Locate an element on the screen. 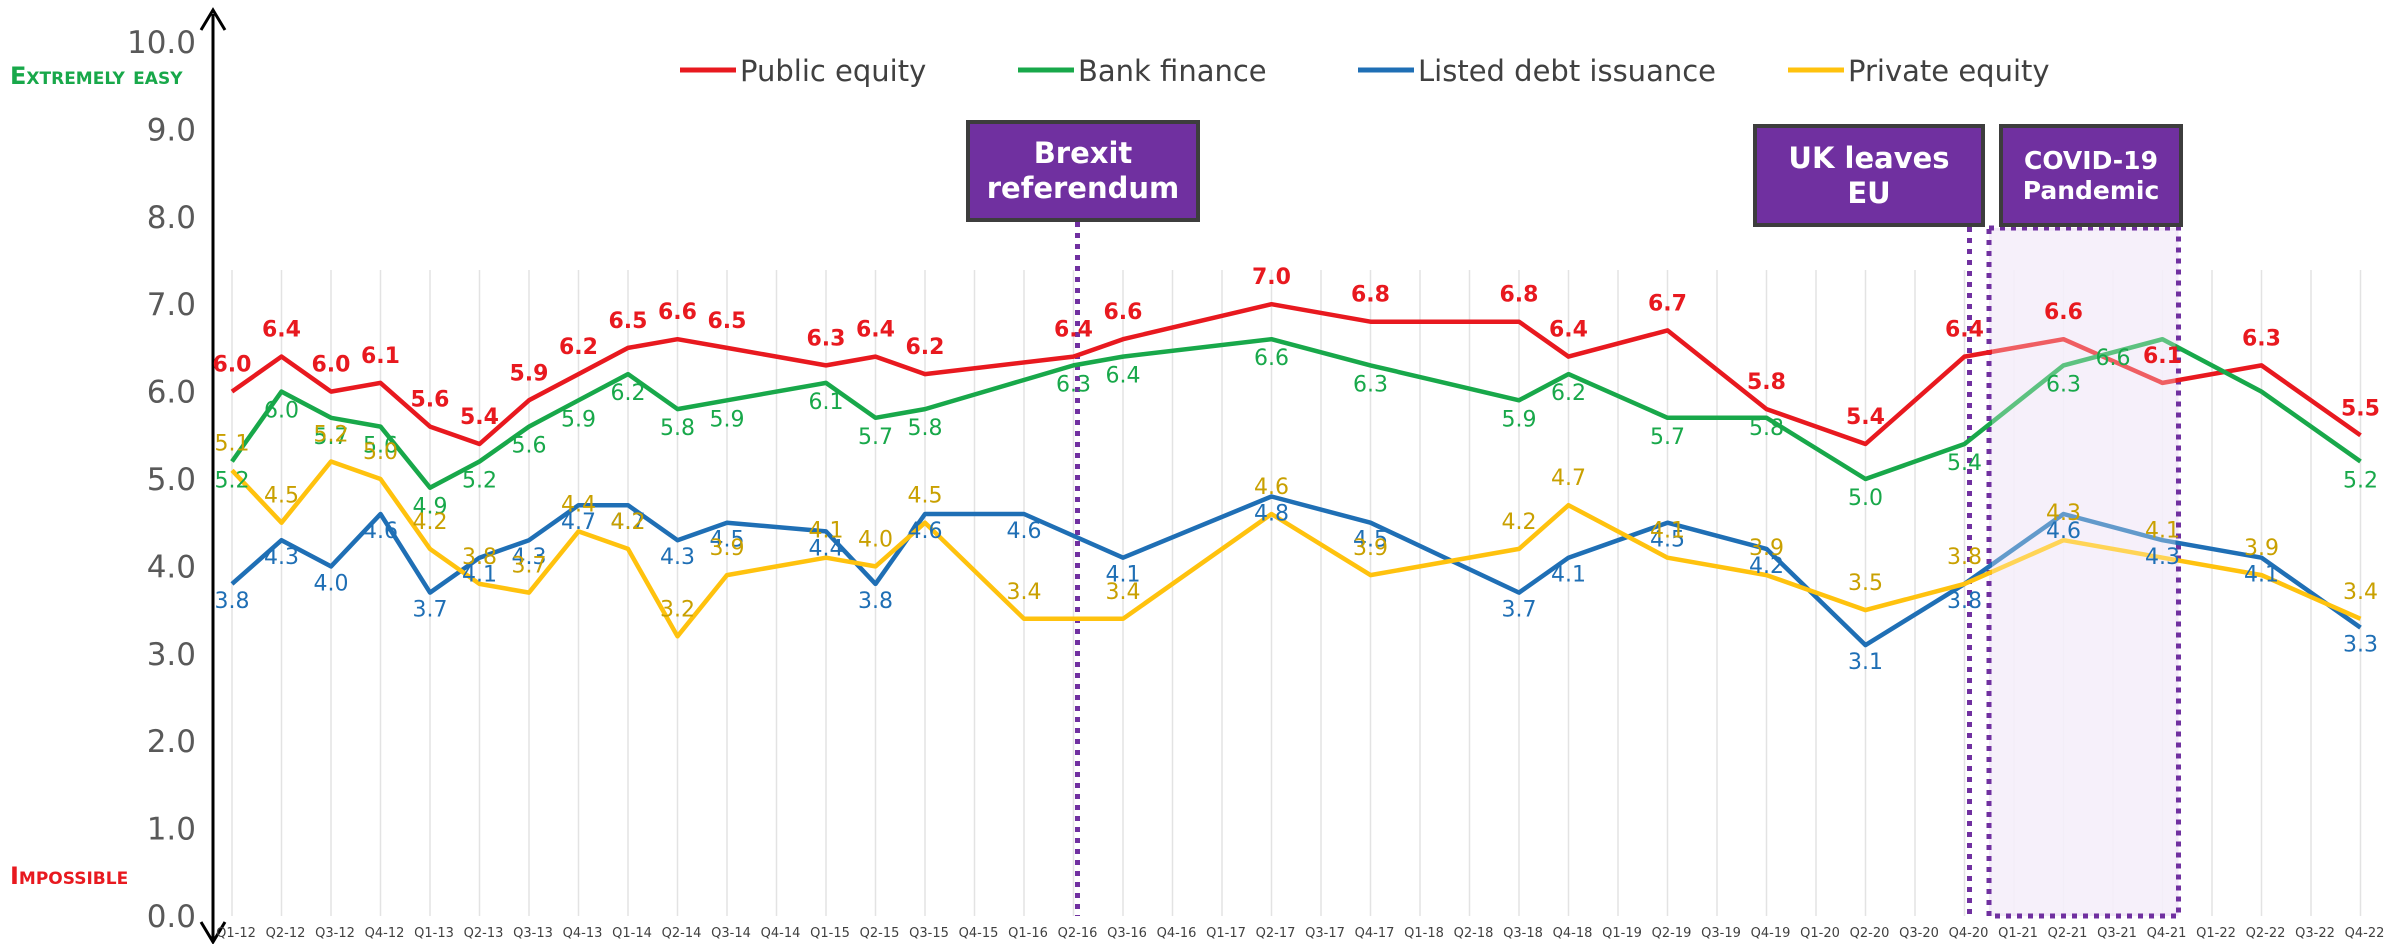 This screenshot has height=944, width=2387. uk-leaves-eu-annotation: UK leaves EU is located at coordinates (1869, 175).